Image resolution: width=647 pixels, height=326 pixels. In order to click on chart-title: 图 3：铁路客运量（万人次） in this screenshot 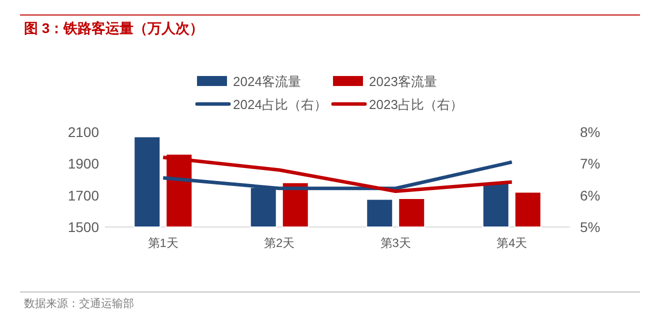, I will do `click(114, 28)`.